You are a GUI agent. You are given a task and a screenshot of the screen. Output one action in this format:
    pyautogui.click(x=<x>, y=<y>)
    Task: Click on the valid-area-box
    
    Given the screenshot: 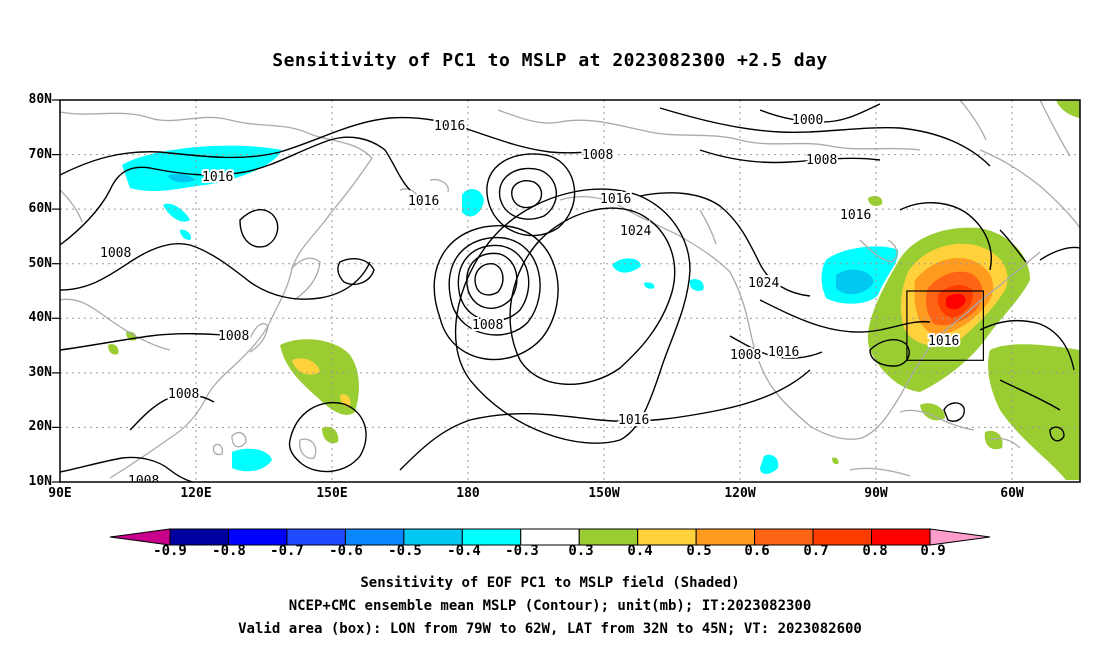 What is the action you would take?
    pyautogui.click(x=945, y=325)
    